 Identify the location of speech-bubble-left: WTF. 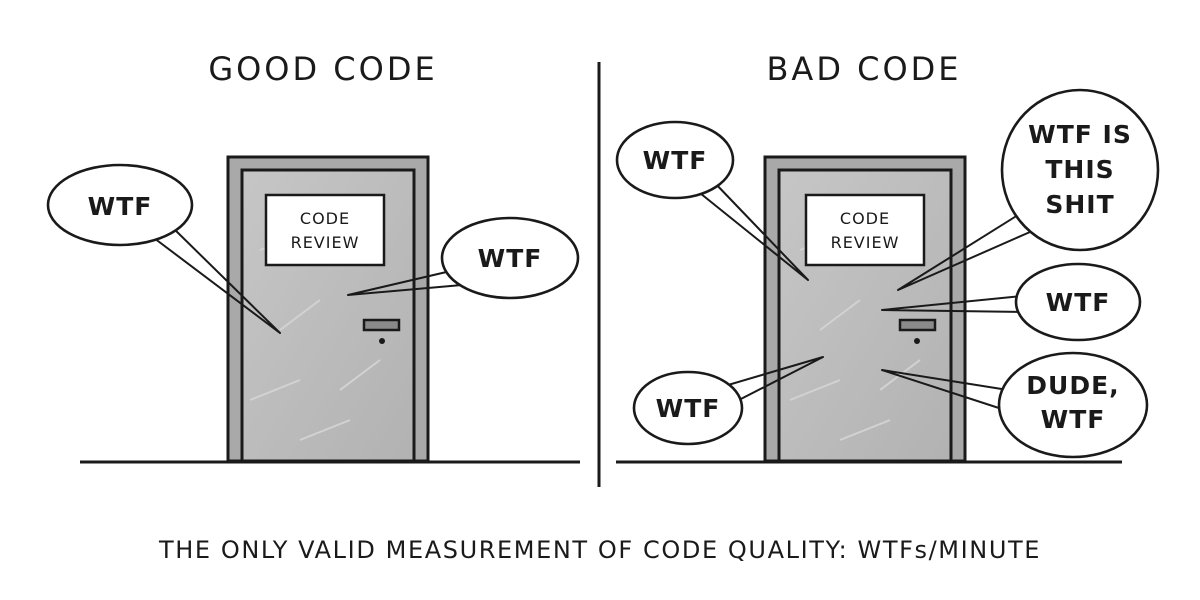
(163, 248).